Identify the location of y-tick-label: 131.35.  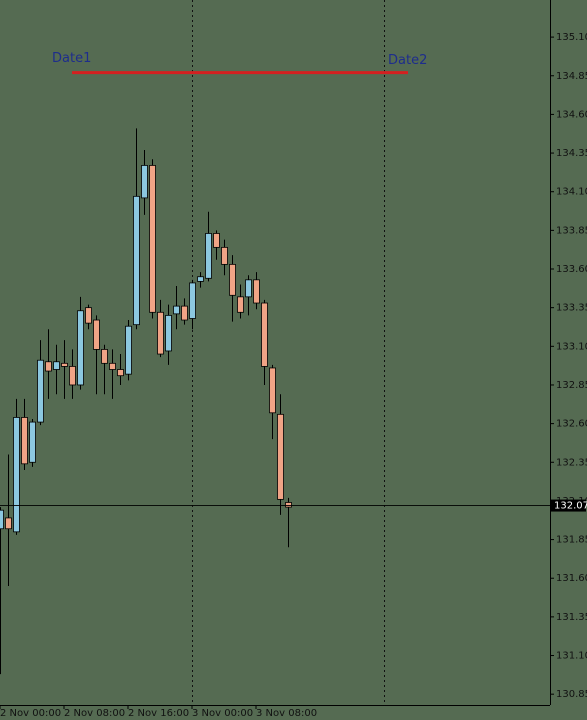
(571, 617).